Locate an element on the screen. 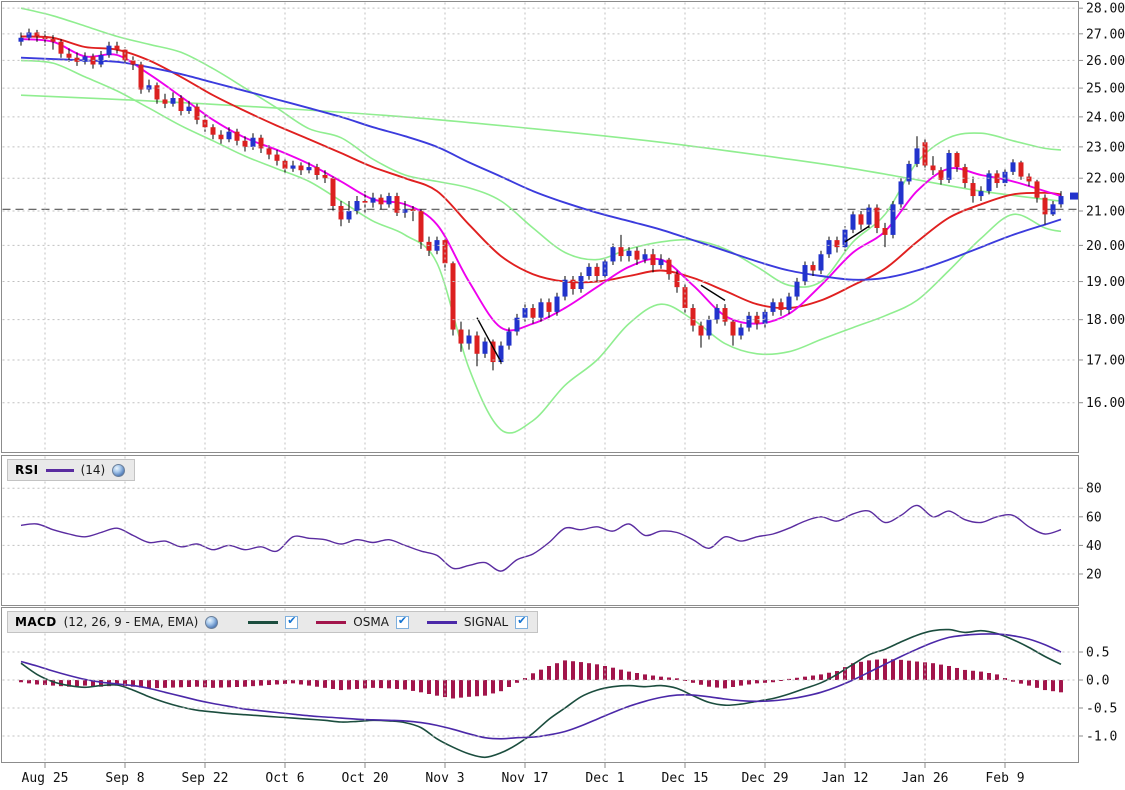 The image size is (1125, 790). svg-text: Feb 9 is located at coordinates (1004, 778).